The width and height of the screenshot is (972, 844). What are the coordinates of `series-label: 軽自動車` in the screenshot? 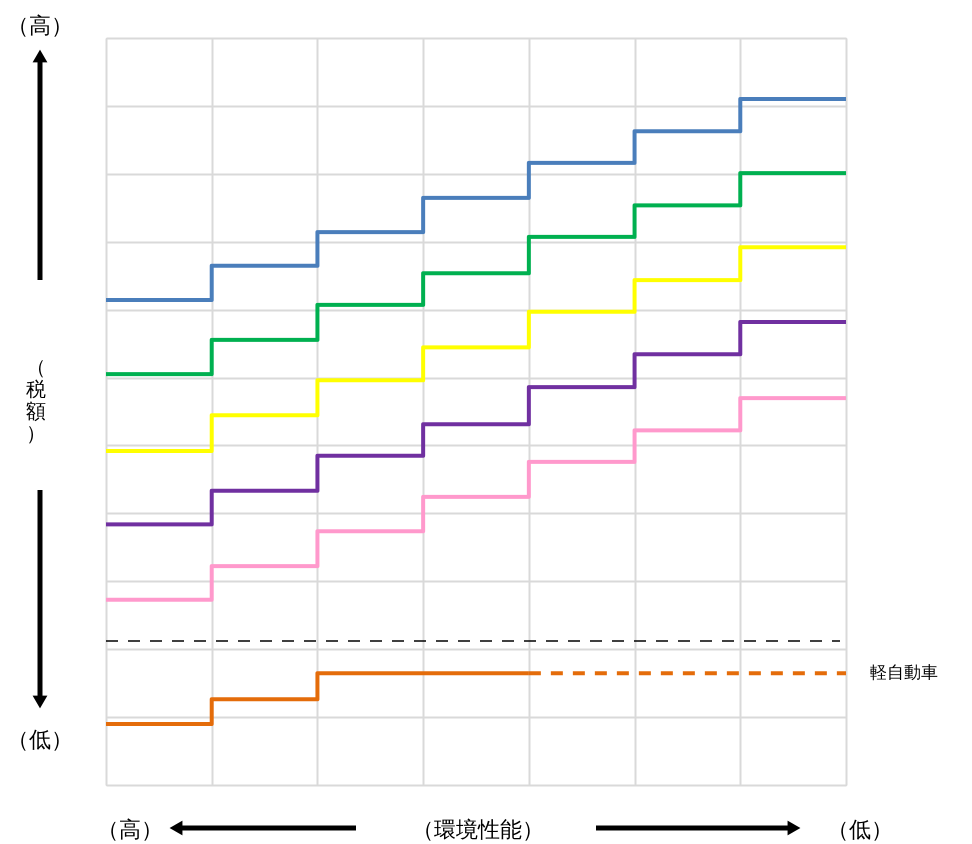 It's located at (904, 673).